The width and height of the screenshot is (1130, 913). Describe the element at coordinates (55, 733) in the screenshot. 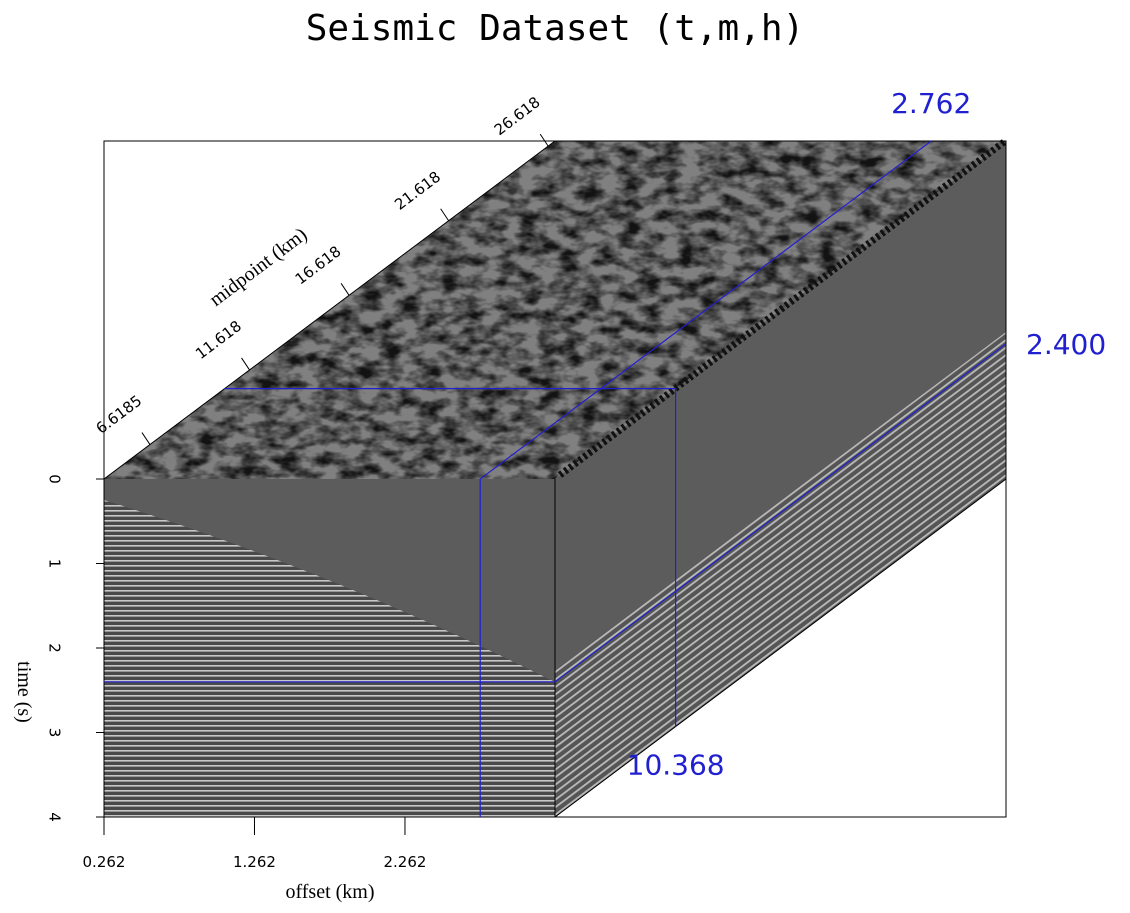

I see `y-tick-label: 3` at that location.